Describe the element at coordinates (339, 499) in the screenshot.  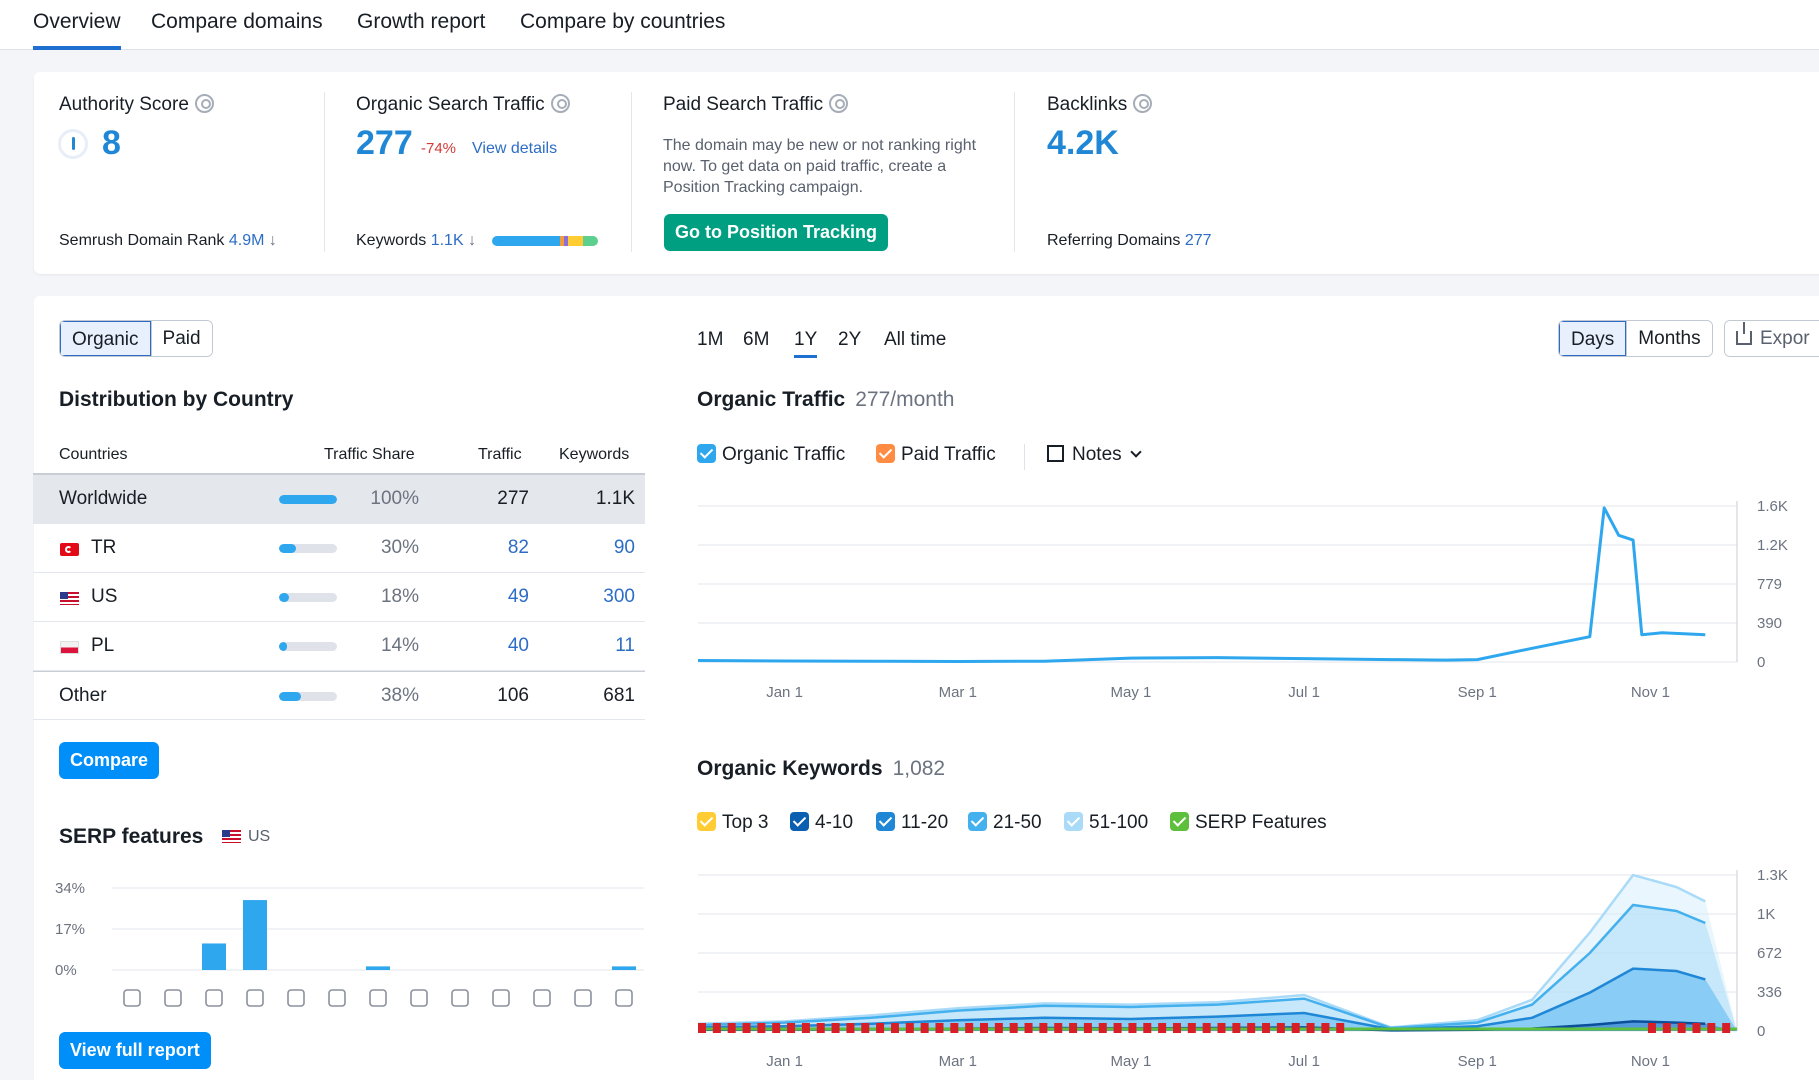
I see `table-row: Worldwide 100% 277 1.1K` at that location.